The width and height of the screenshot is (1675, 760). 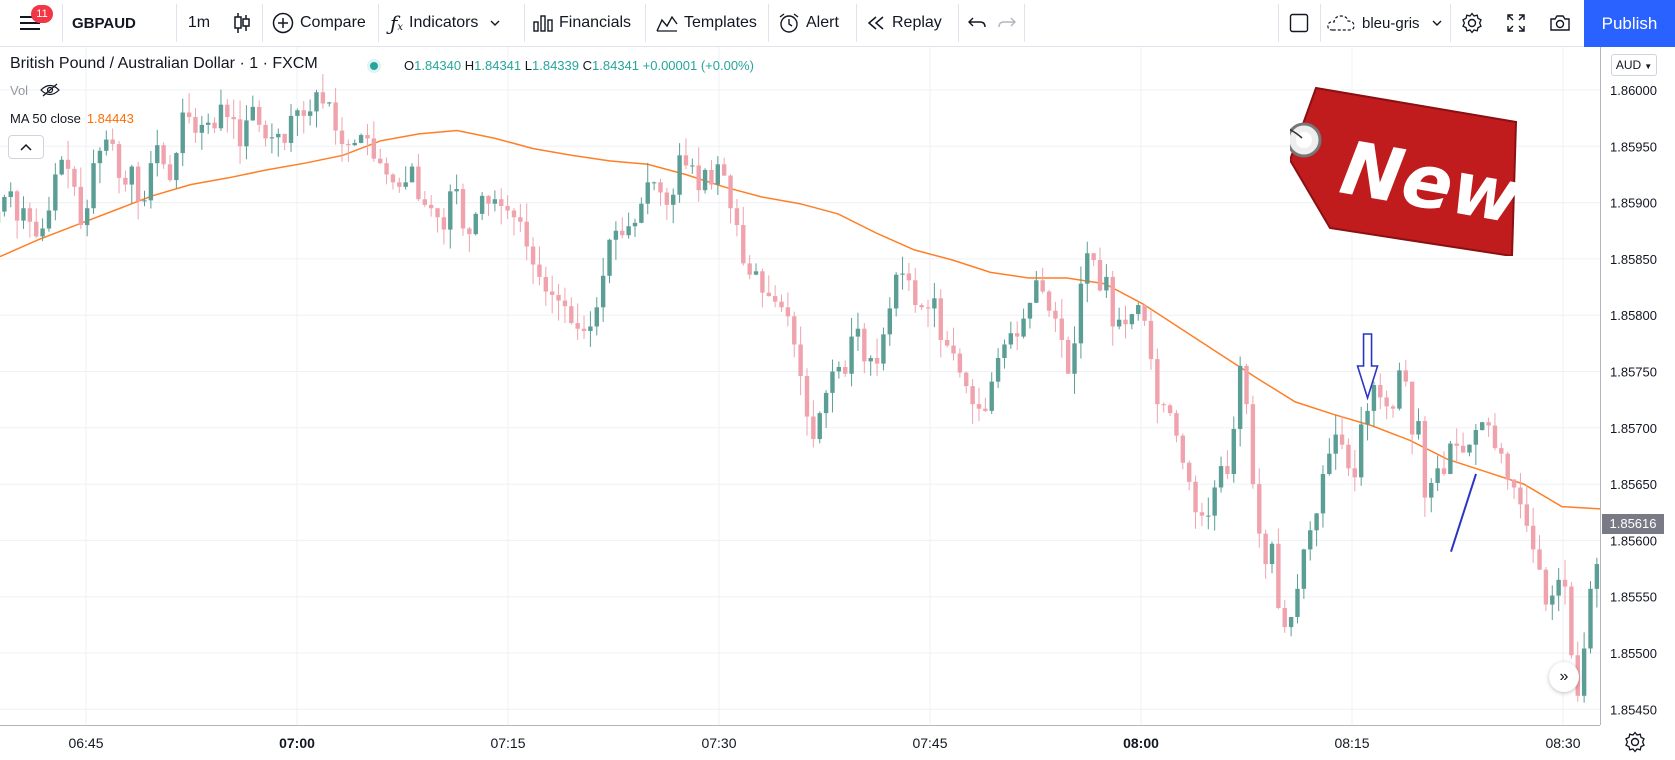 What do you see at coordinates (124, 23) in the screenshot?
I see `symbol-search-button: GBPAUD` at bounding box center [124, 23].